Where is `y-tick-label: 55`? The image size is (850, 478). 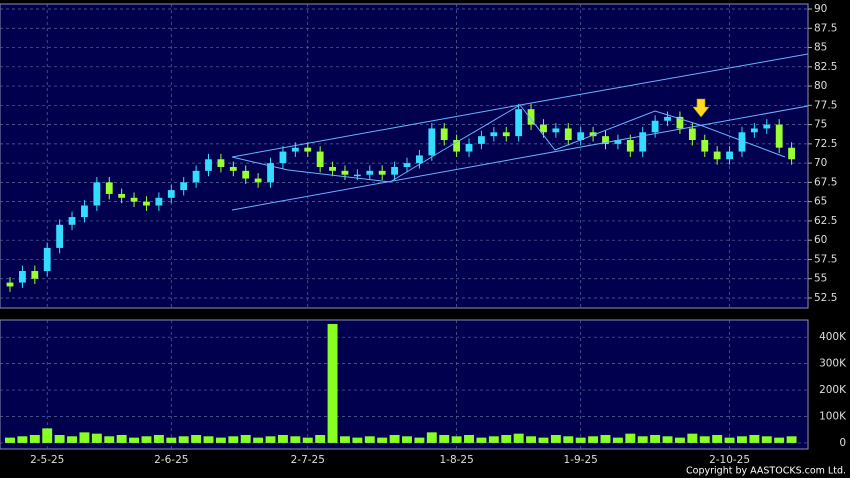
y-tick-label: 55 is located at coordinates (820, 279).